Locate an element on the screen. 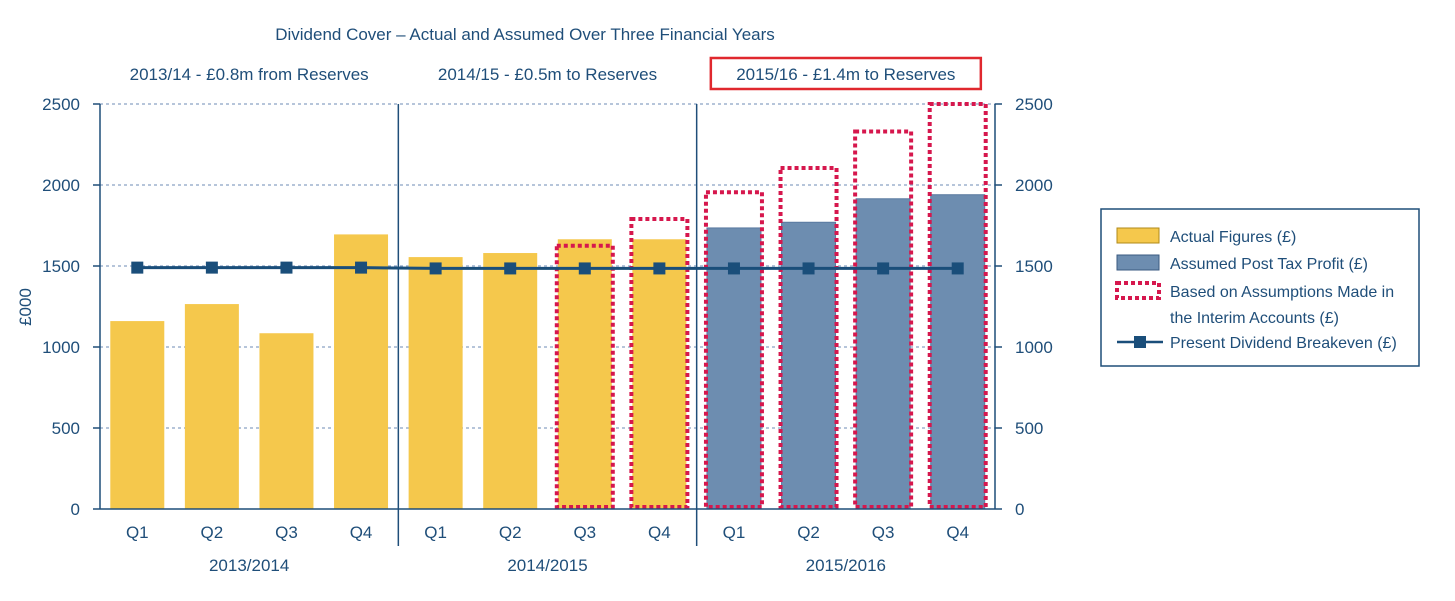 The image size is (1455, 601). period-annotation: 2015/16 - £1.4m to Reserves is located at coordinates (845, 74).